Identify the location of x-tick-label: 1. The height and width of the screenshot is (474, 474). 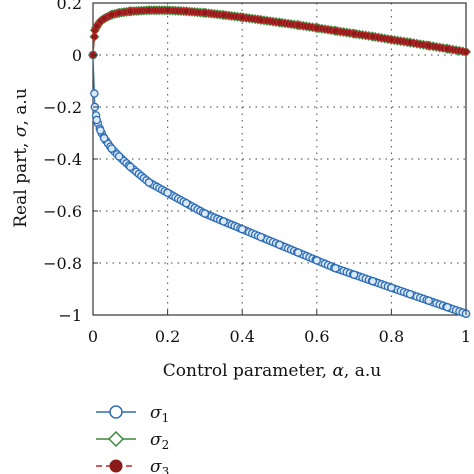
(466, 336).